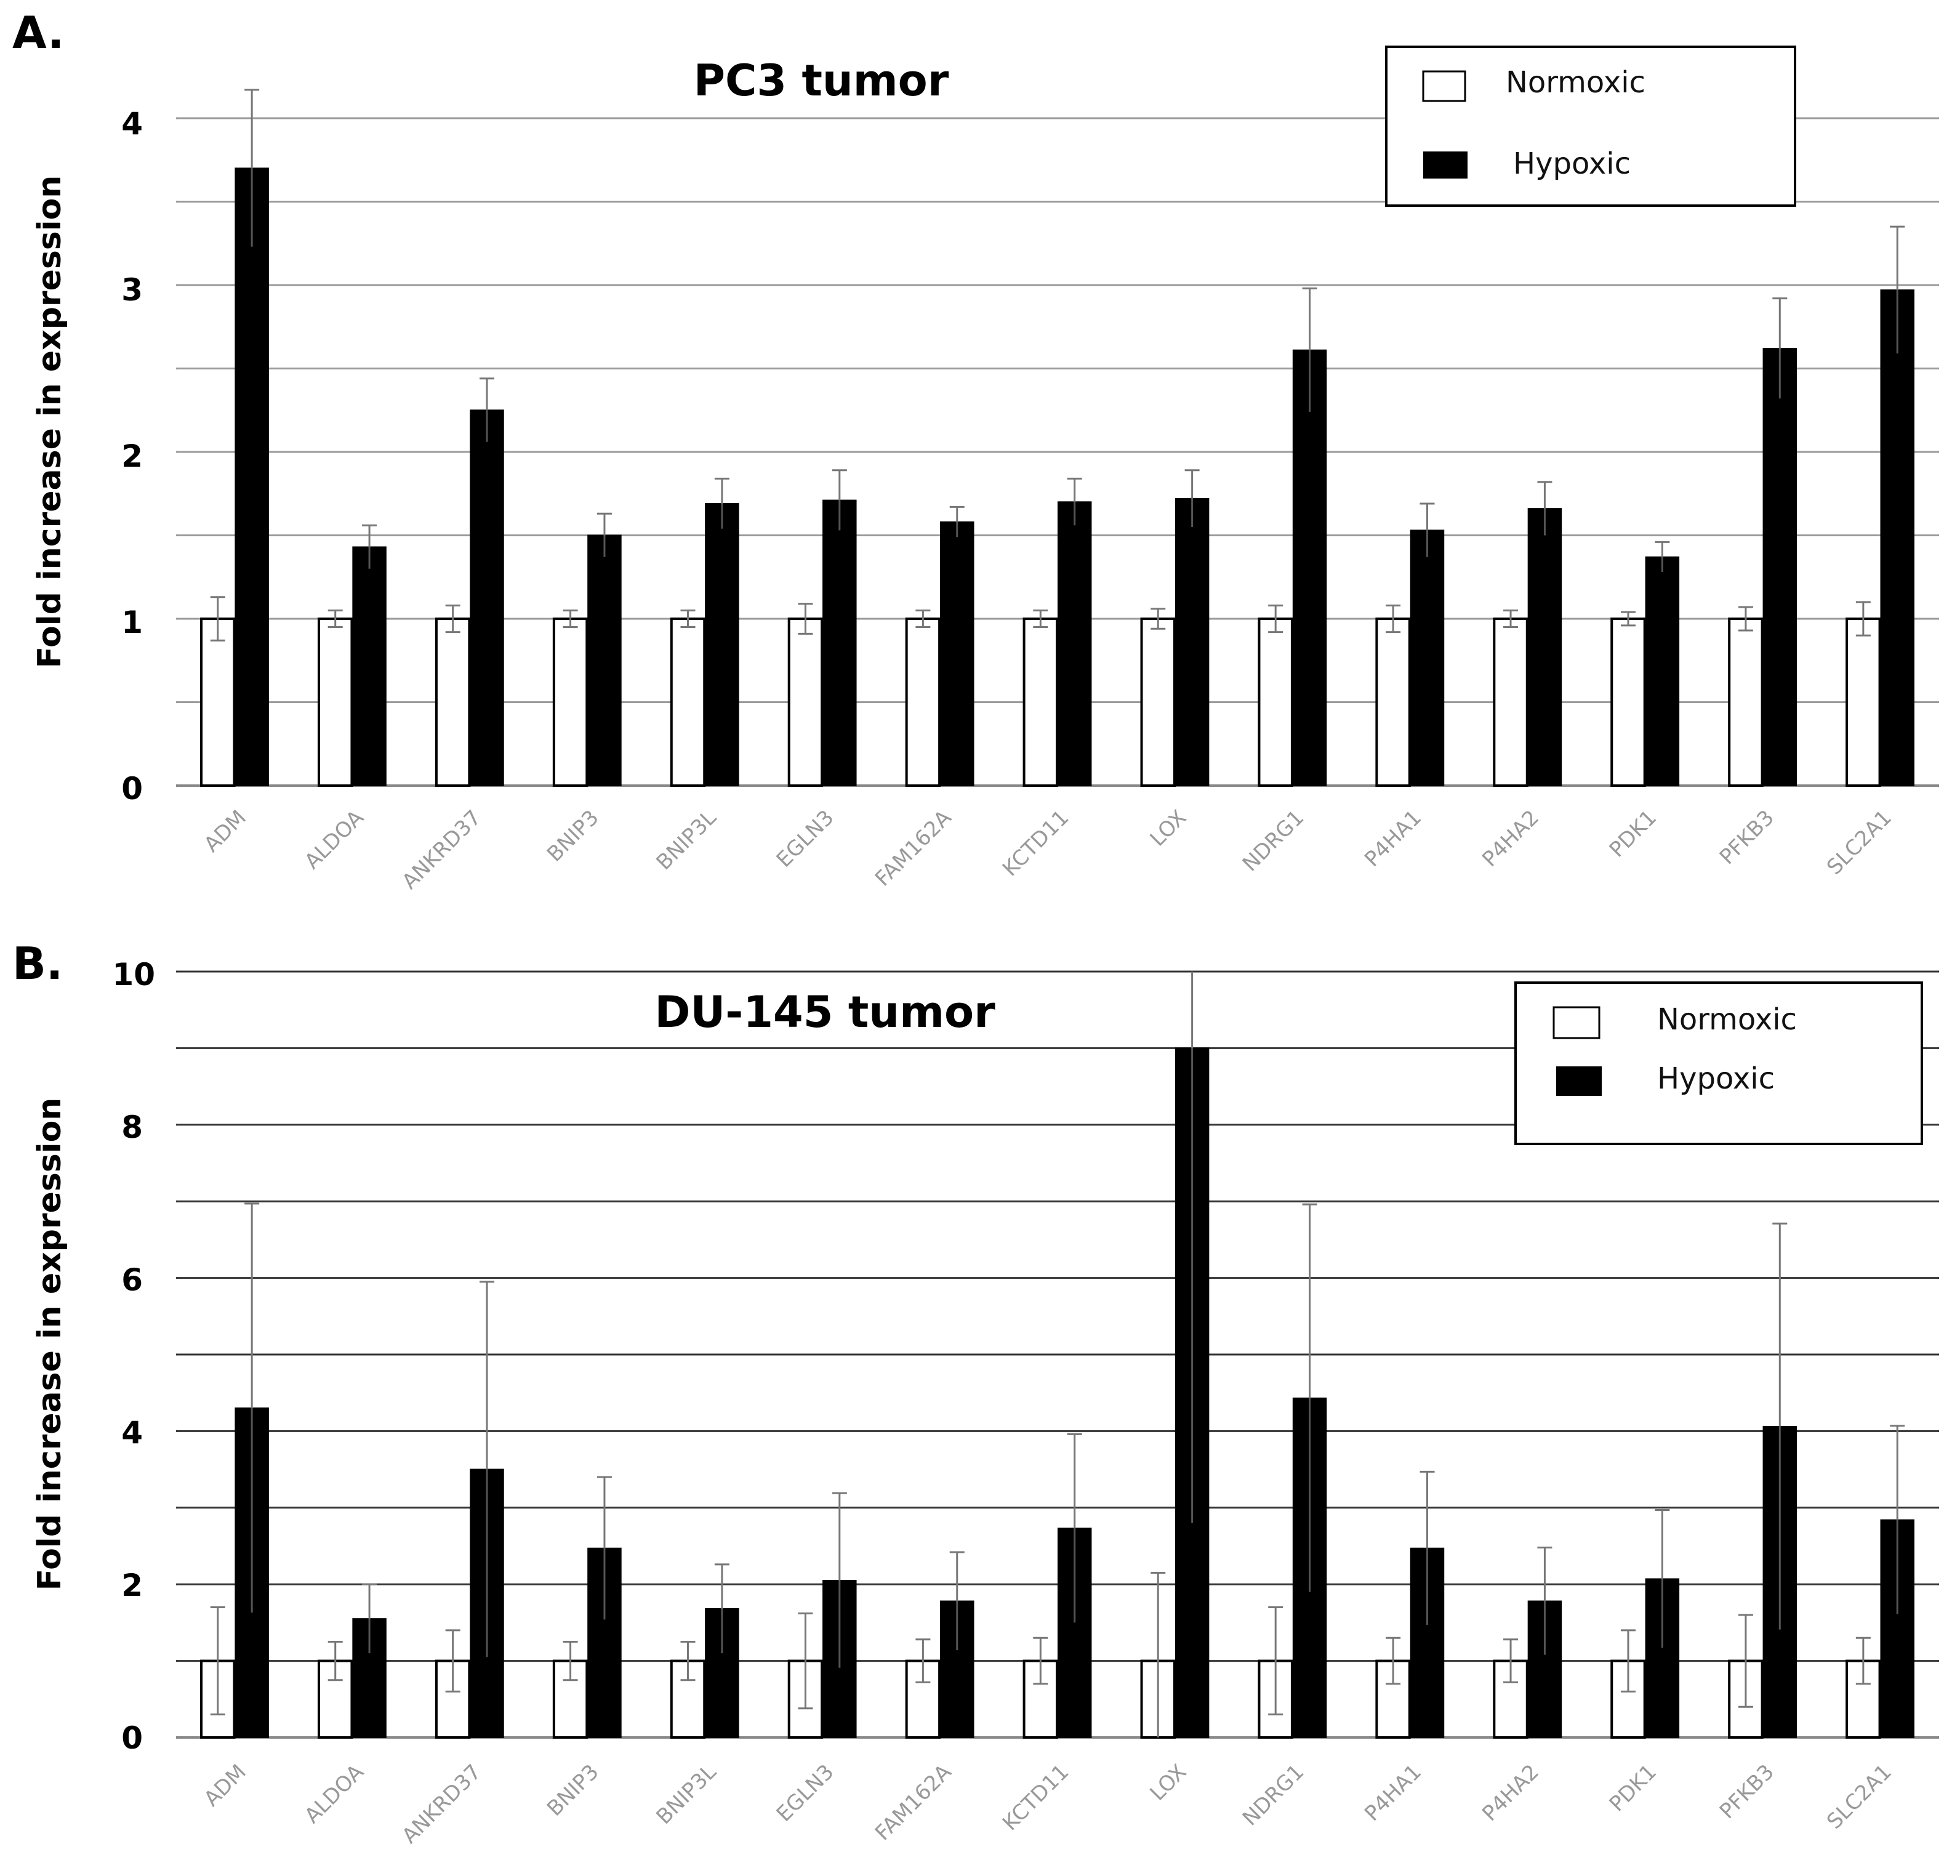 The image size is (1960, 1876). What do you see at coordinates (1863, 1660) in the screenshot?
I see `error-bar-normoxic-slc2a1` at bounding box center [1863, 1660].